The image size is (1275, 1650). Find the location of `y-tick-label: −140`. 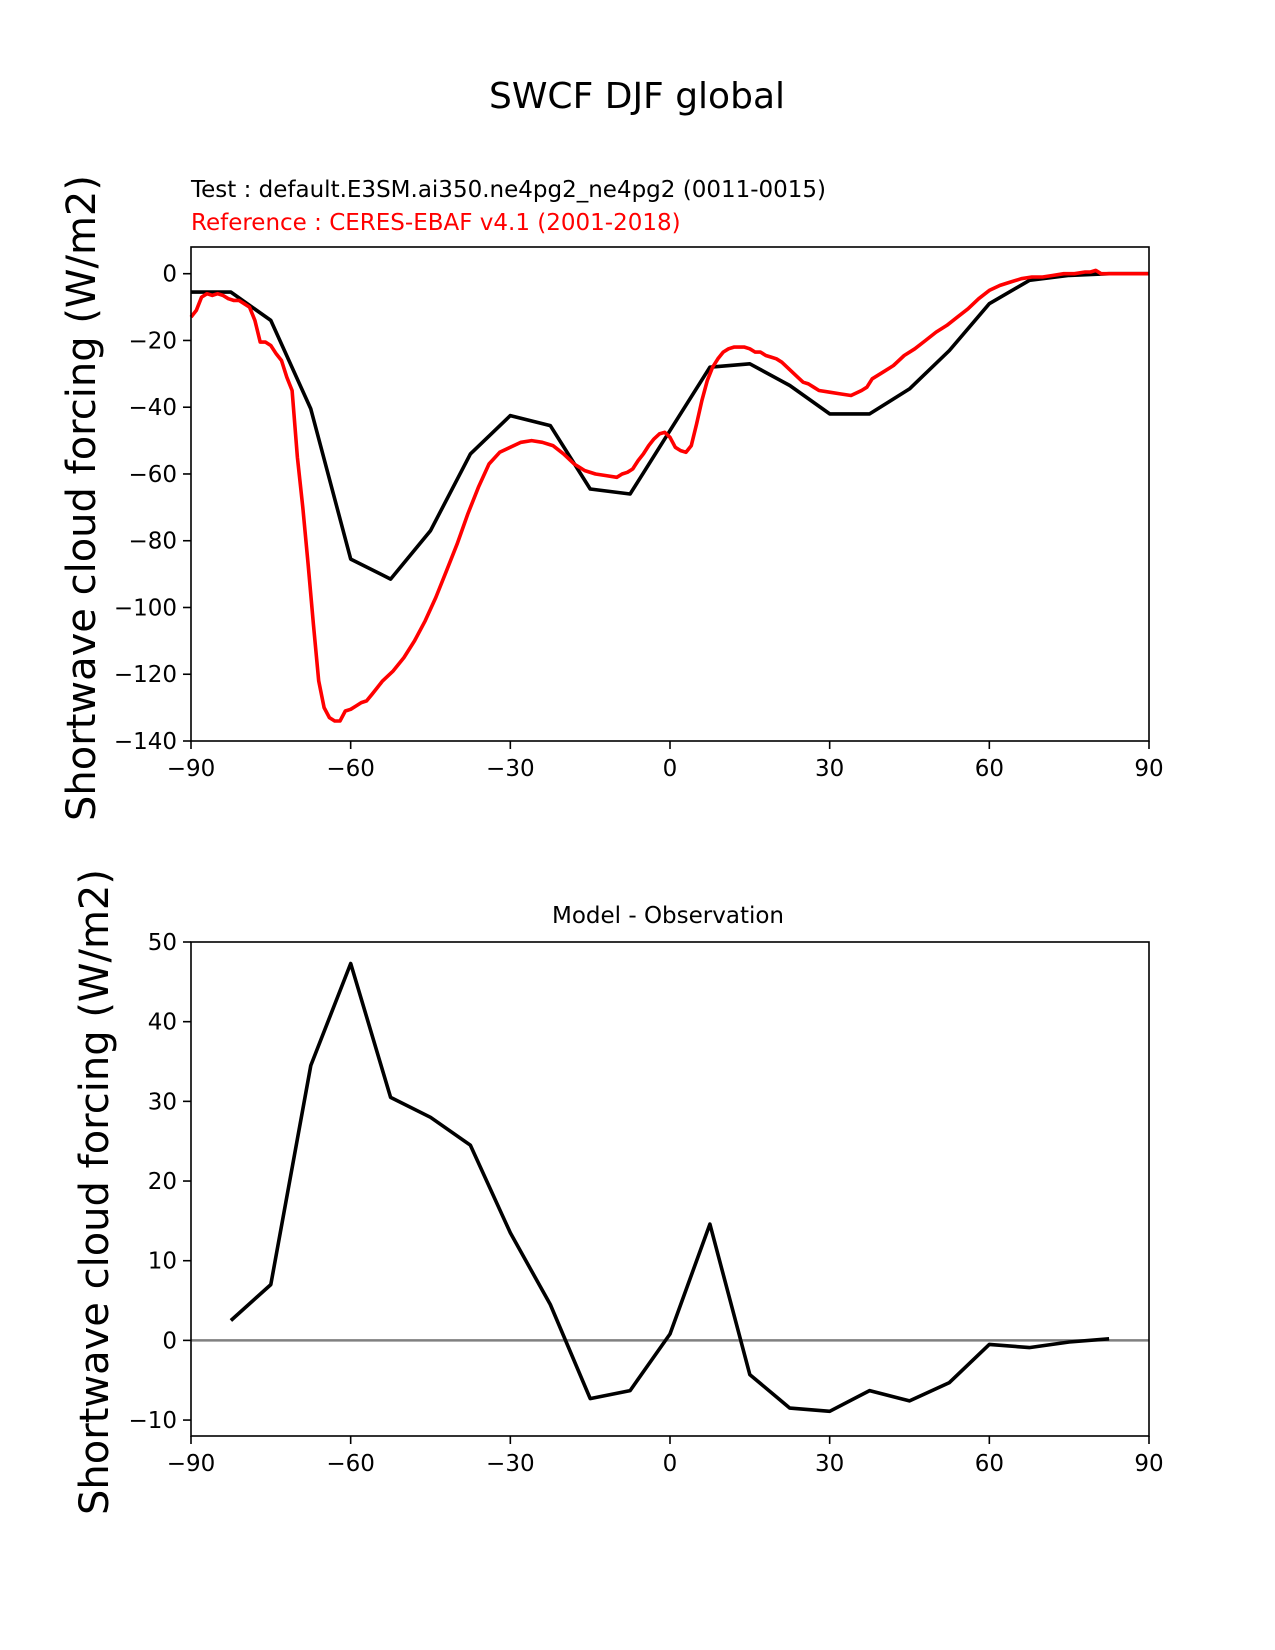

y-tick-label: −140 is located at coordinates (145, 742).